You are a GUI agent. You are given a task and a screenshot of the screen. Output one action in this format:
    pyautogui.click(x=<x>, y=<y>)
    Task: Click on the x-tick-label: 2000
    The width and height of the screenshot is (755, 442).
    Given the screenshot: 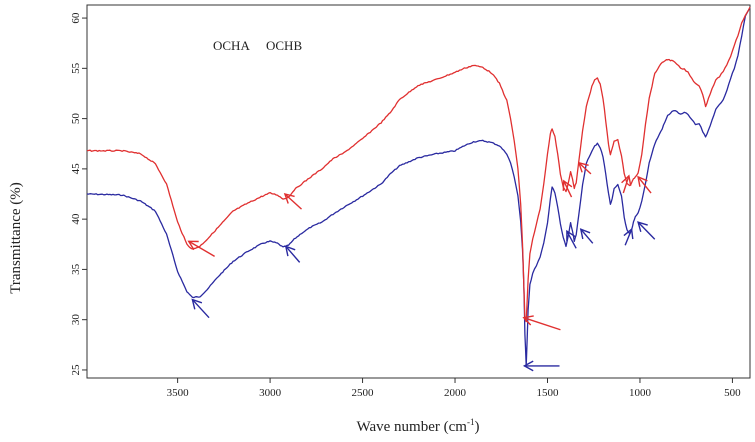 What is the action you would take?
    pyautogui.click(x=455, y=393)
    